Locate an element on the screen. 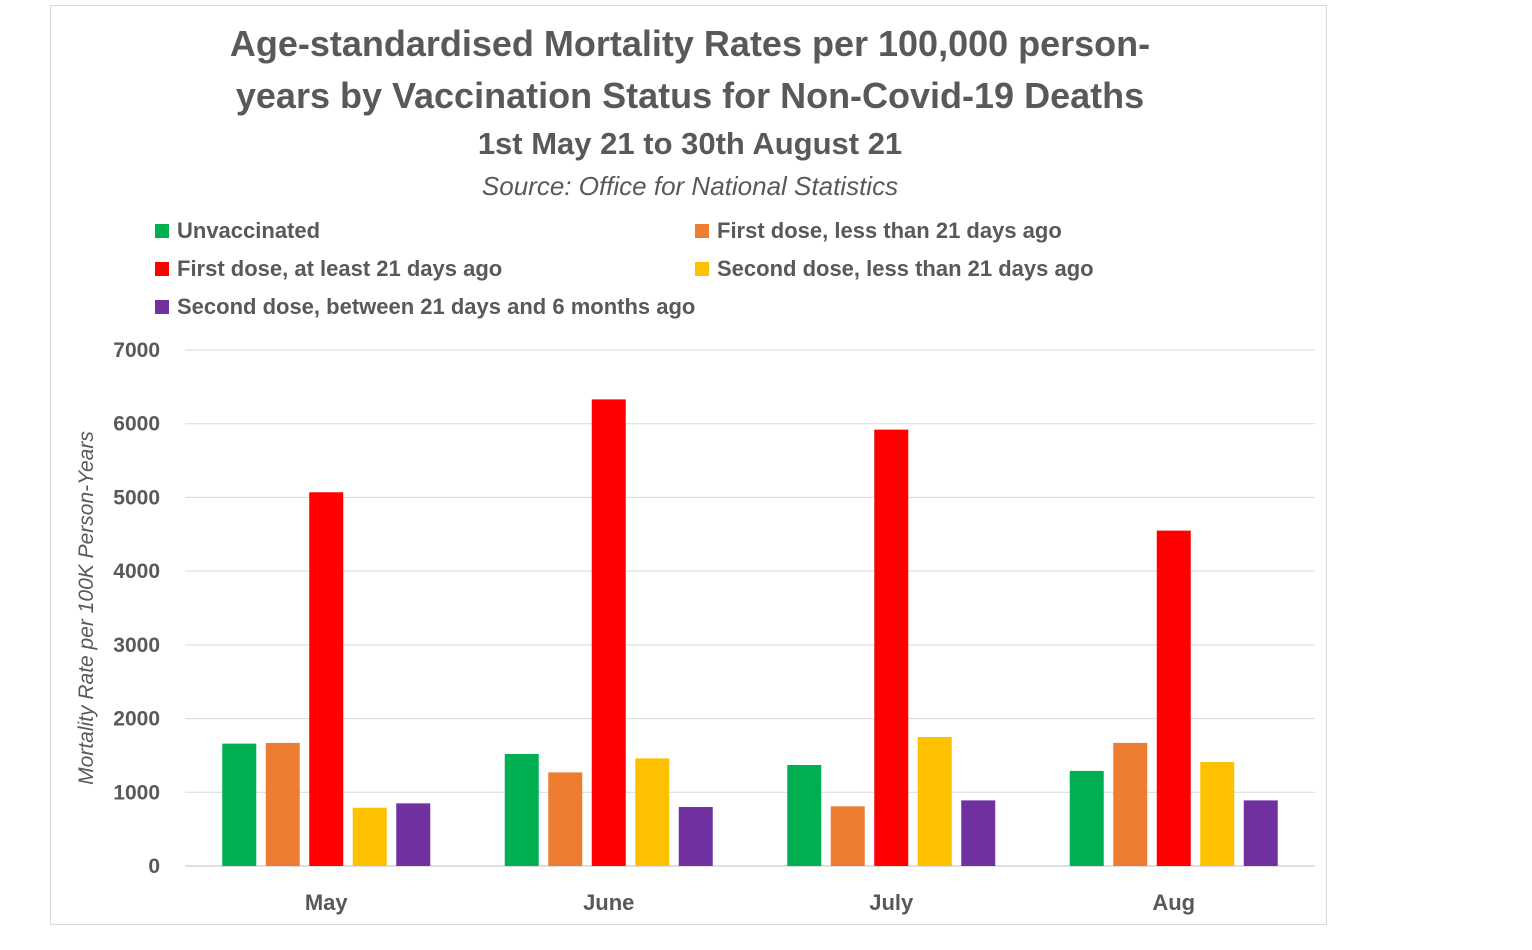 Image resolution: width=1532 pixels, height=950 pixels. legend-item-unvaccinated: Unvaccinated is located at coordinates (237, 231).